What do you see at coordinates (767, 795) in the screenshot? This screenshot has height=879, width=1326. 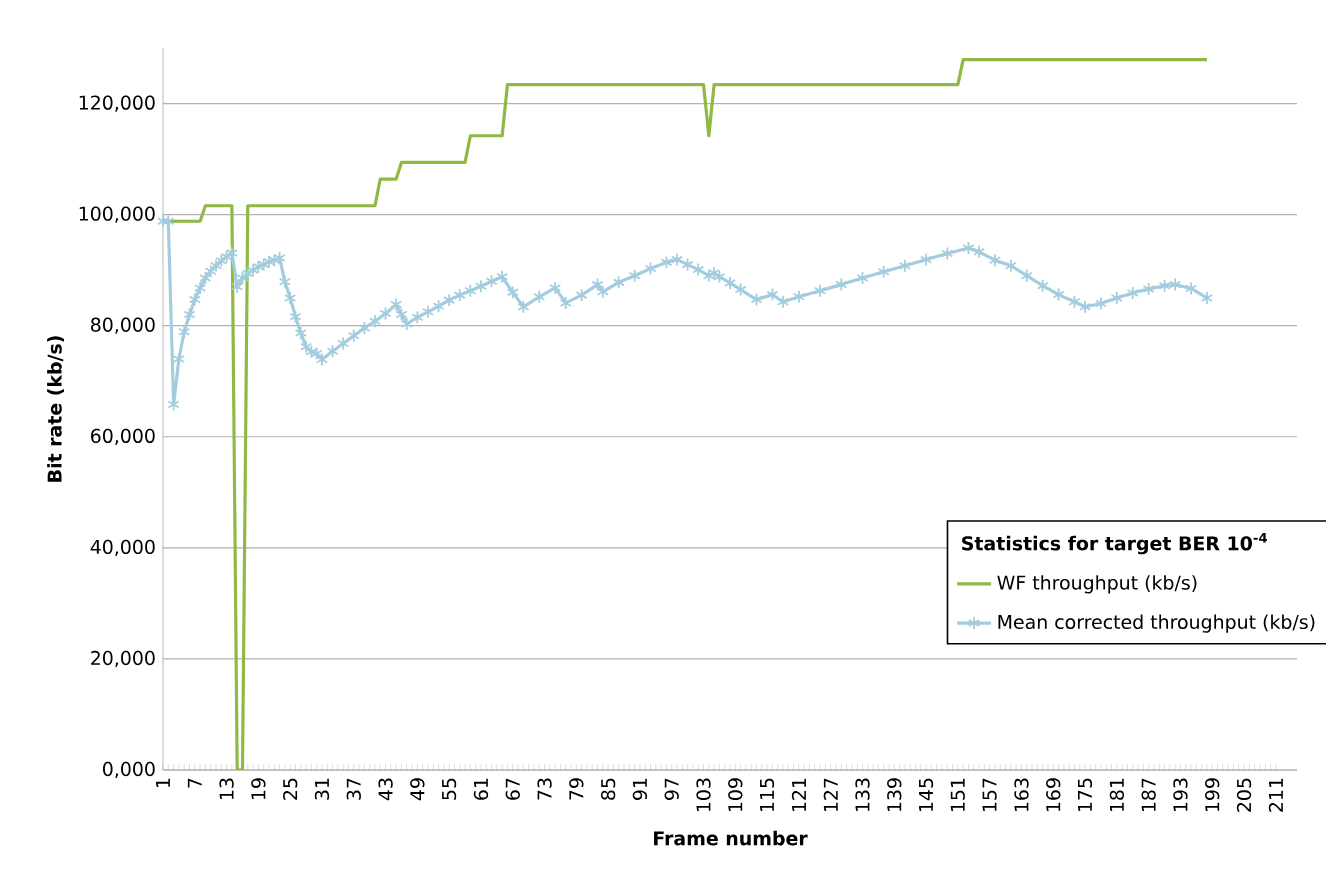 I see `x-tick-label: 115` at bounding box center [767, 795].